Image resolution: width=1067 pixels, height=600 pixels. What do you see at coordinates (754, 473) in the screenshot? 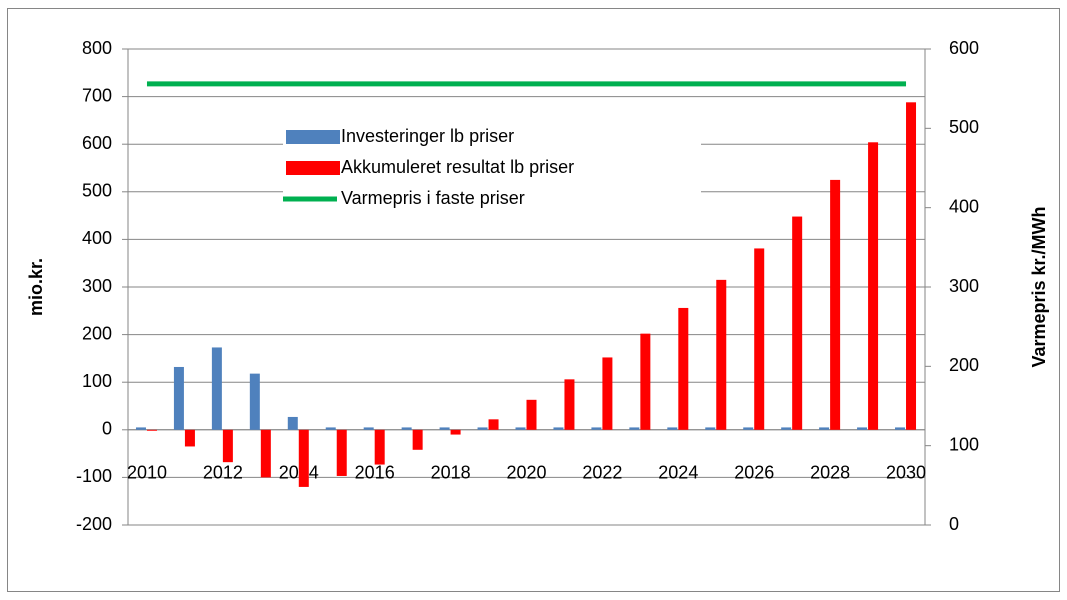
I see `x-tick-label: 2026` at bounding box center [754, 473].